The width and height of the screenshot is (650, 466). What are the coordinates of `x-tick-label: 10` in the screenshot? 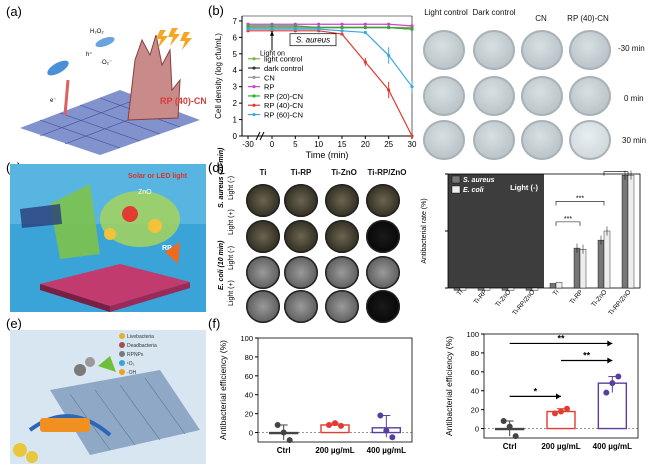 It's located at (318, 144).